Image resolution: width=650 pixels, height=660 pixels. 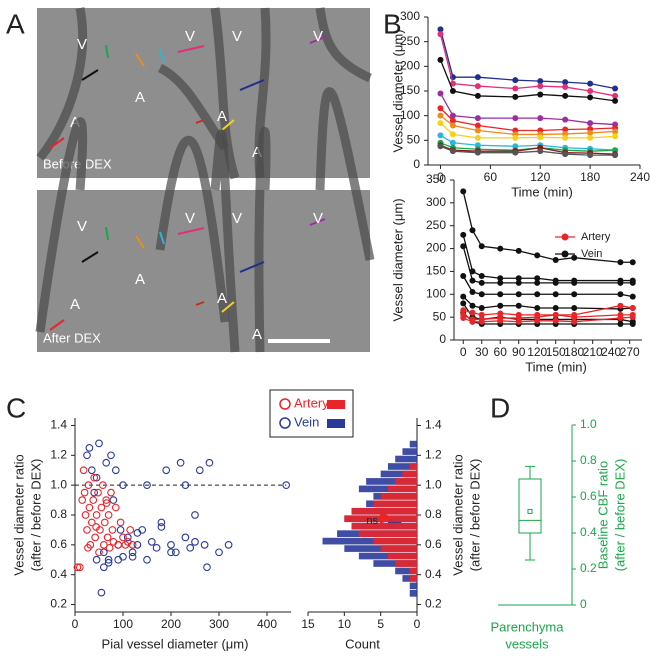 I want to click on annotation: ns, so click(x=372, y=521).